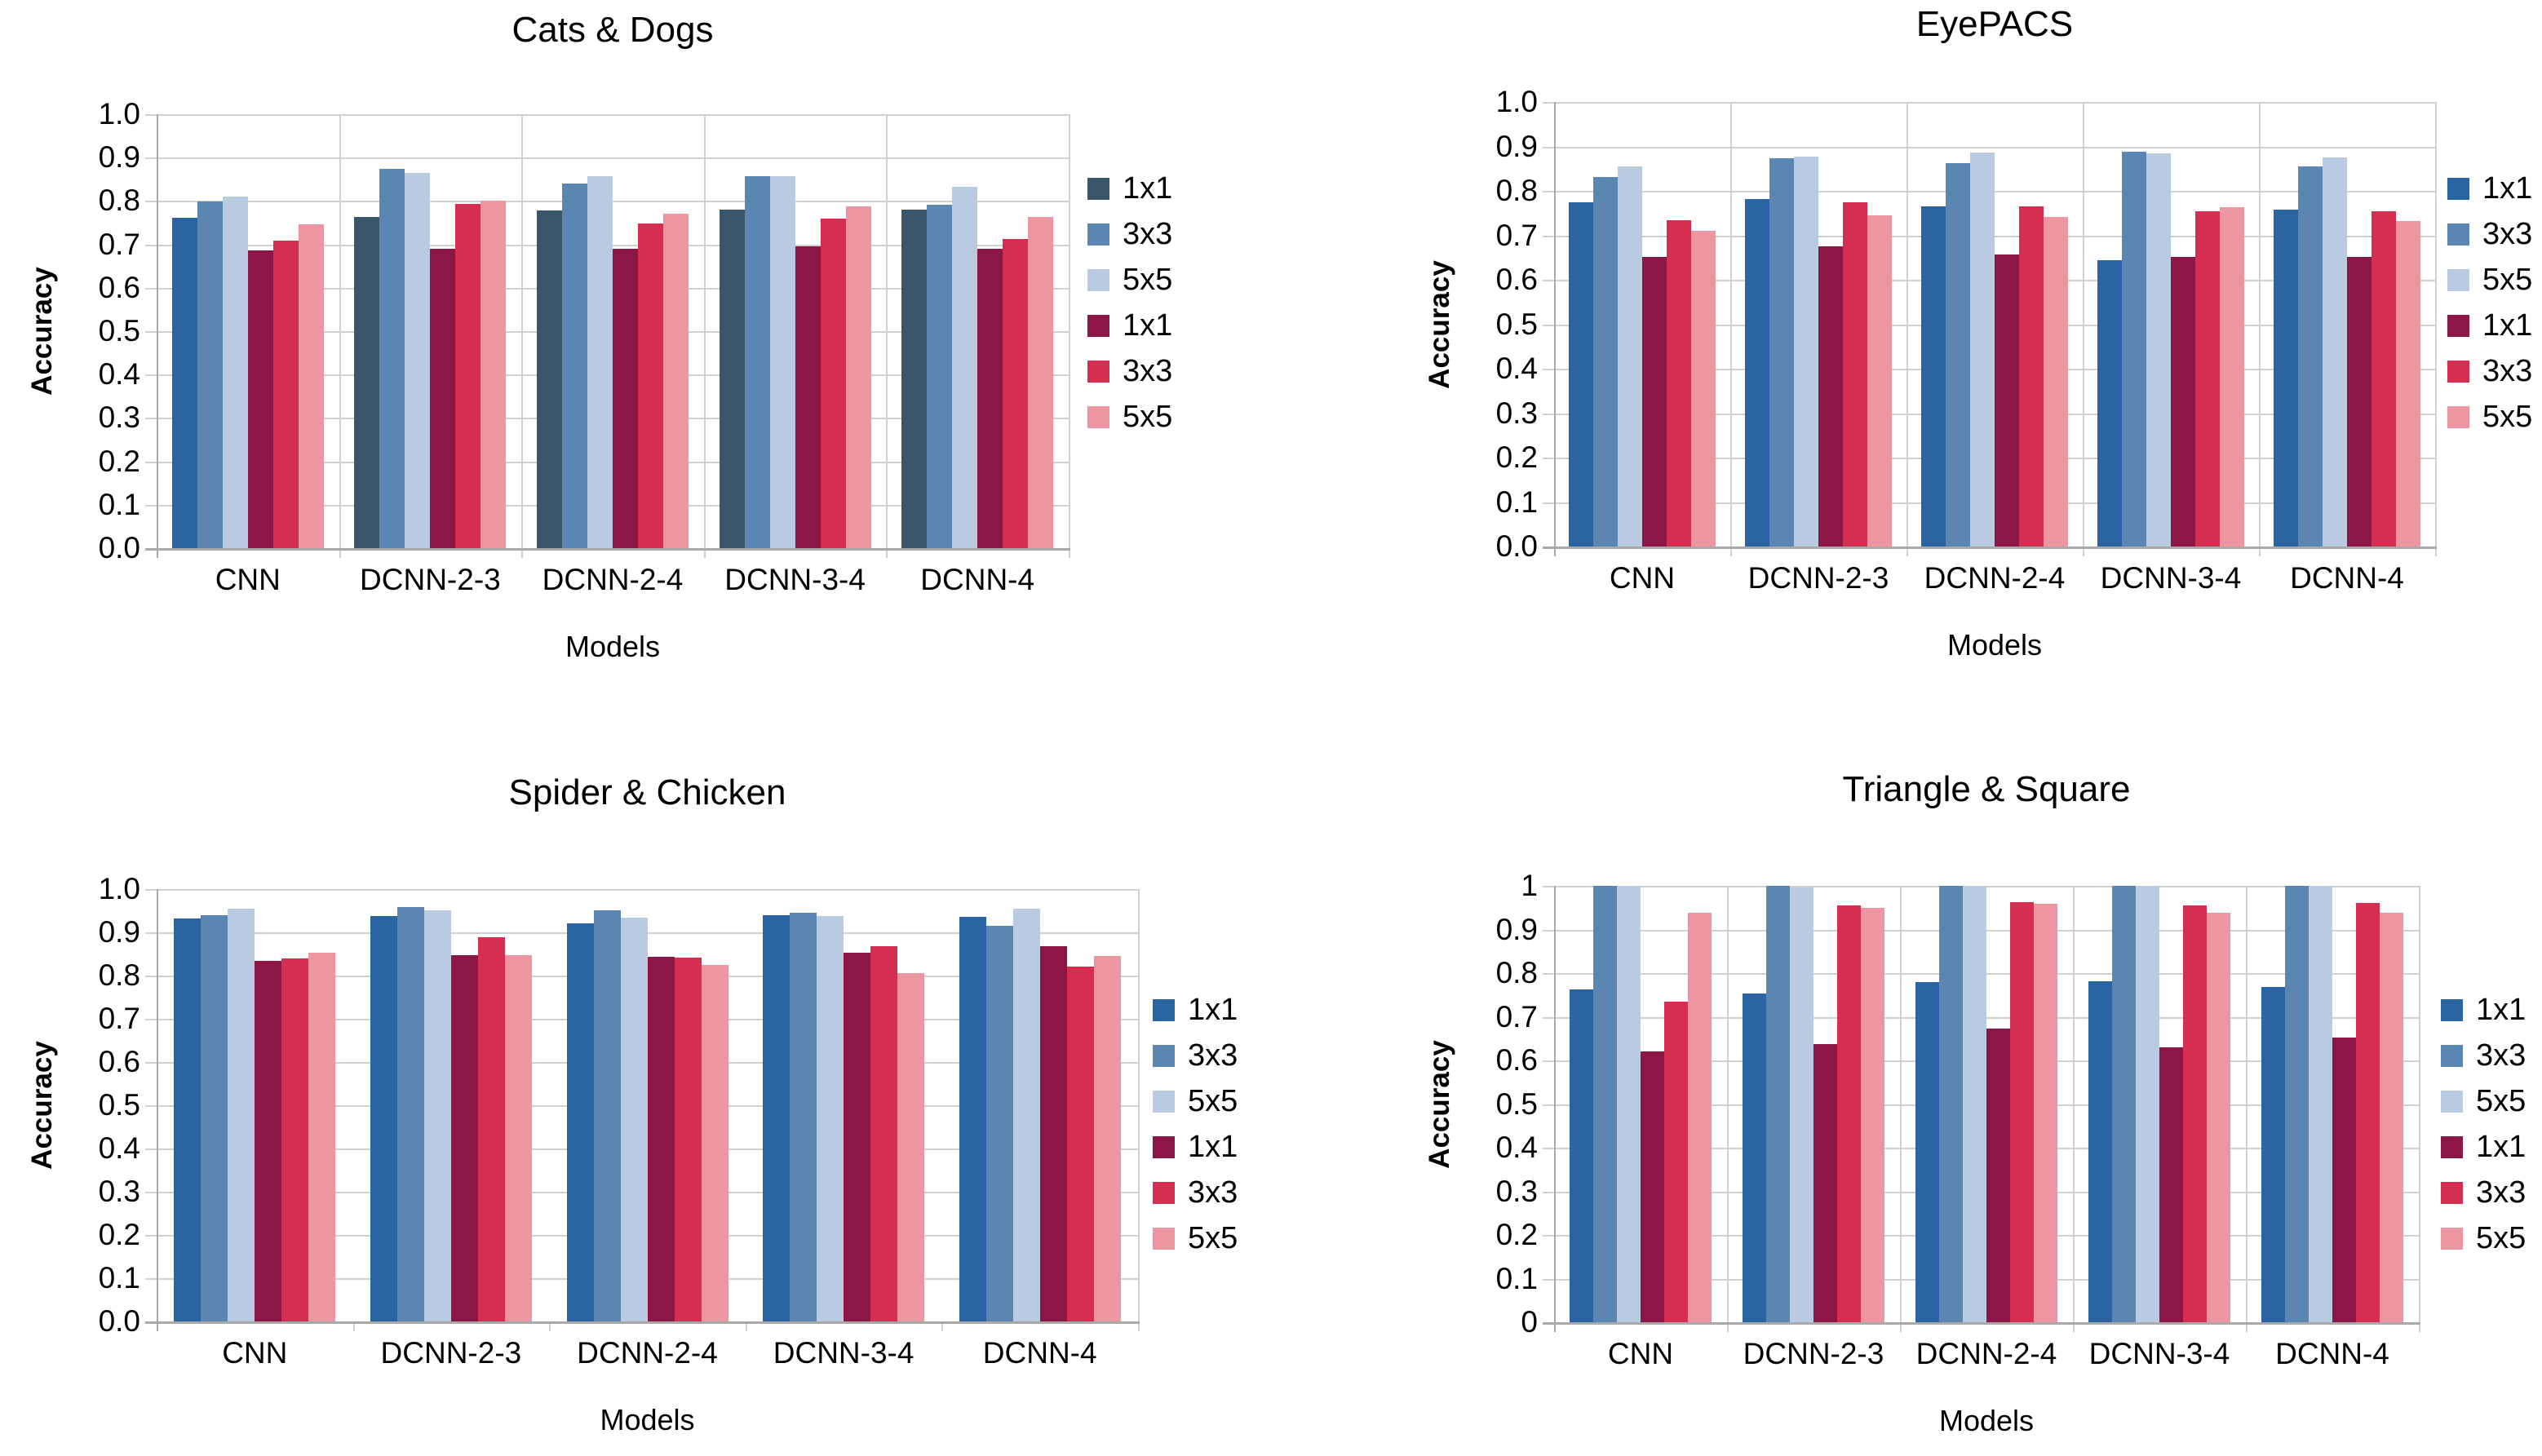 This screenshot has height=1456, width=2542. I want to click on y-tick-label: 0.8, so click(1516, 190).